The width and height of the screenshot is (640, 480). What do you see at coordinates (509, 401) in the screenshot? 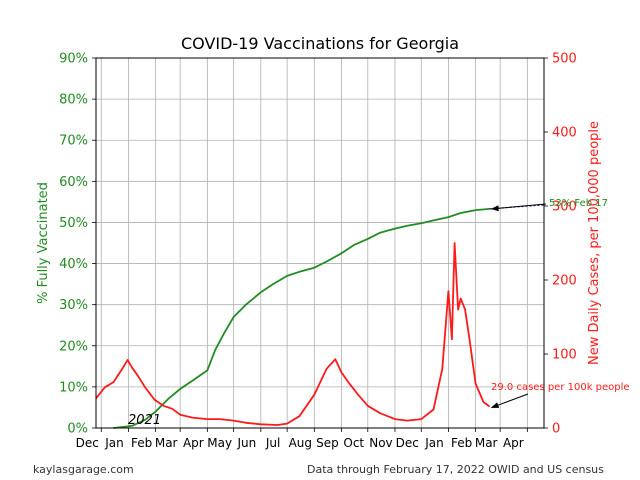
I see `cases-annotation-arrow` at bounding box center [509, 401].